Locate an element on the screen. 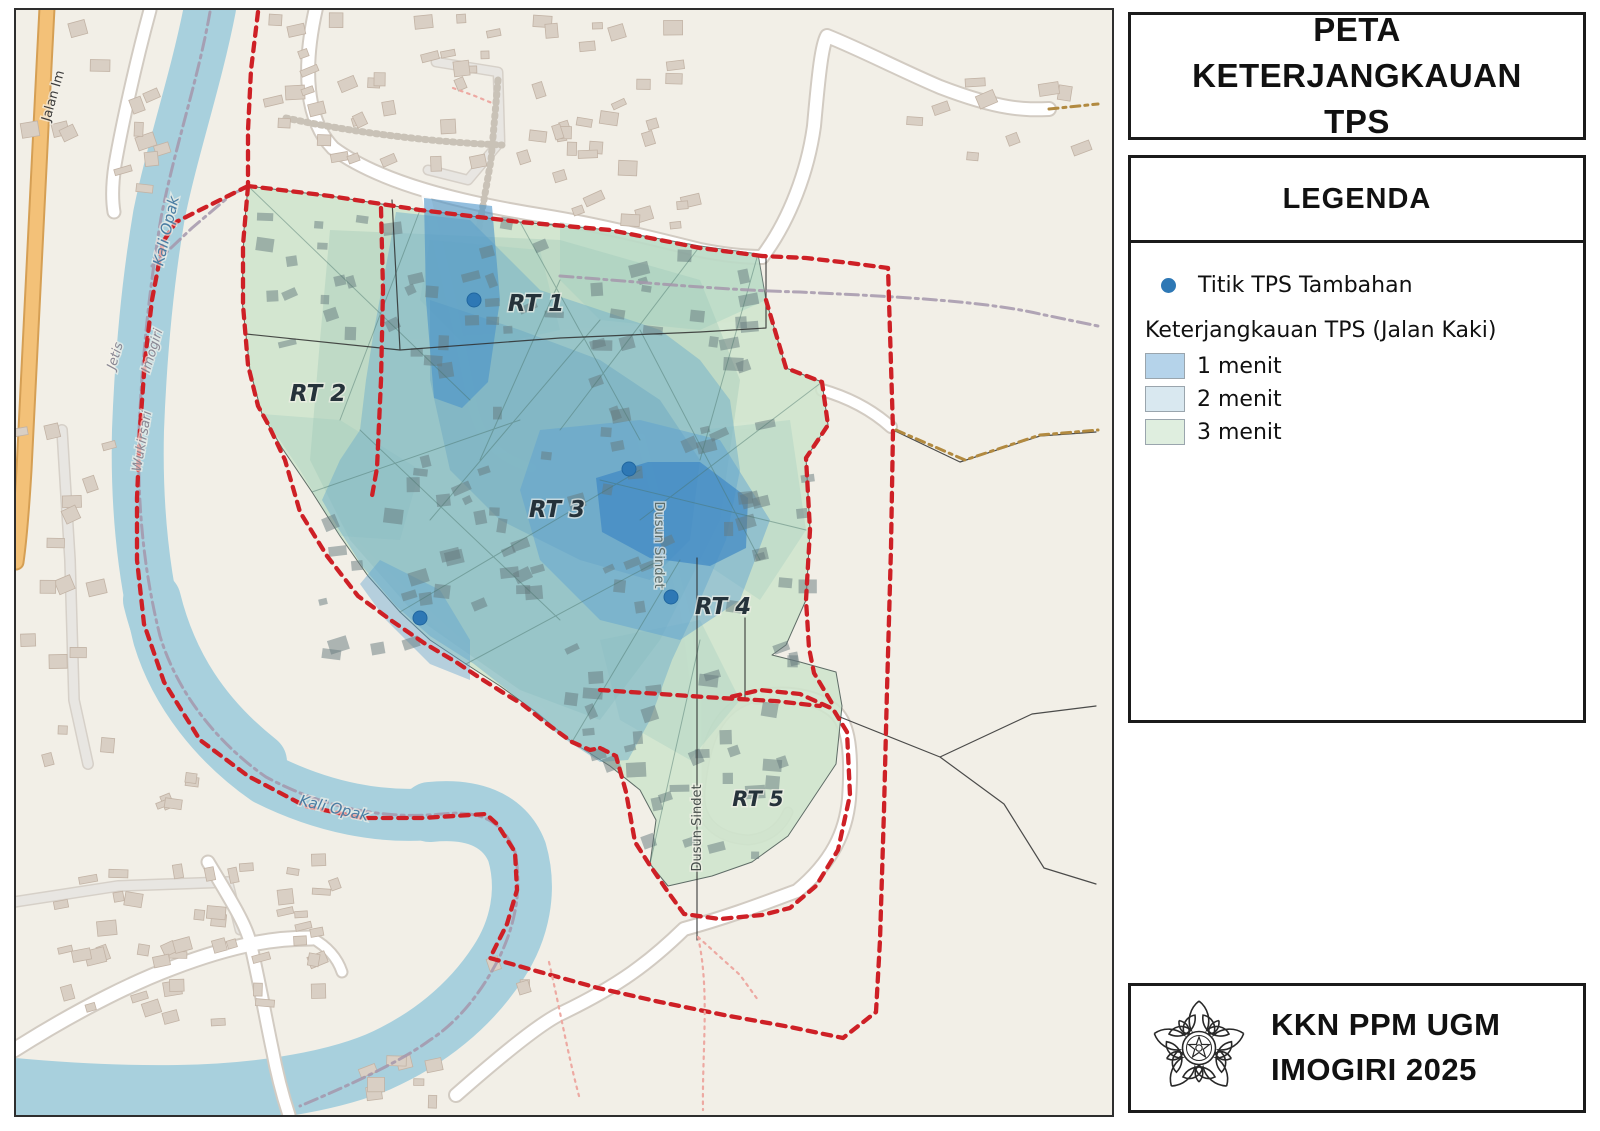 The height and width of the screenshot is (1131, 1600). ugm-logo is located at coordinates (1199, 1043).